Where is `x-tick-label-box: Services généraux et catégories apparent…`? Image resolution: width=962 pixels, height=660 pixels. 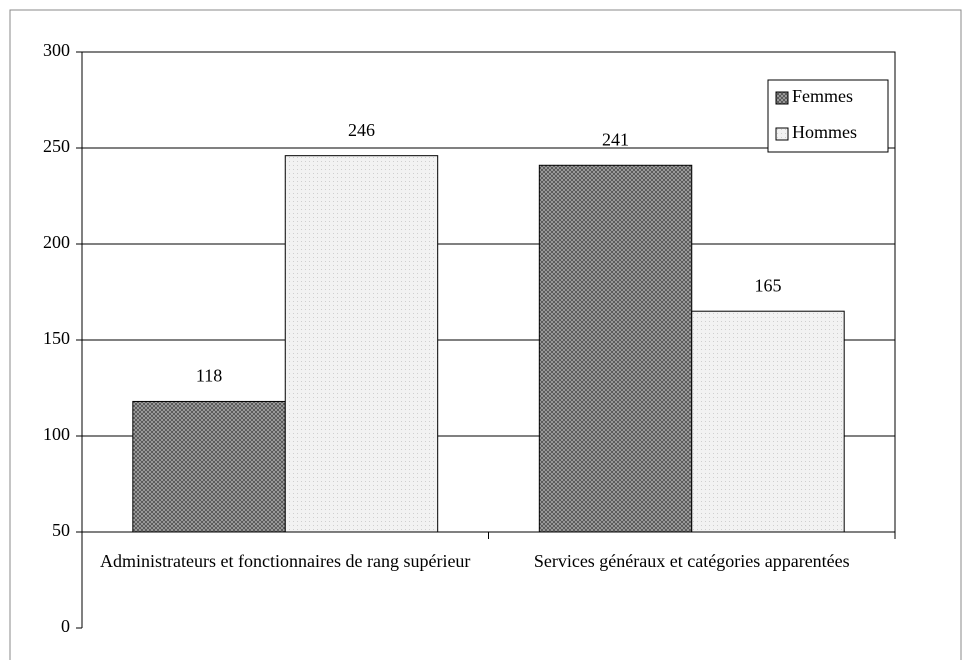
x-tick-label-box: Services généraux et catégories apparent… is located at coordinates (691, 561).